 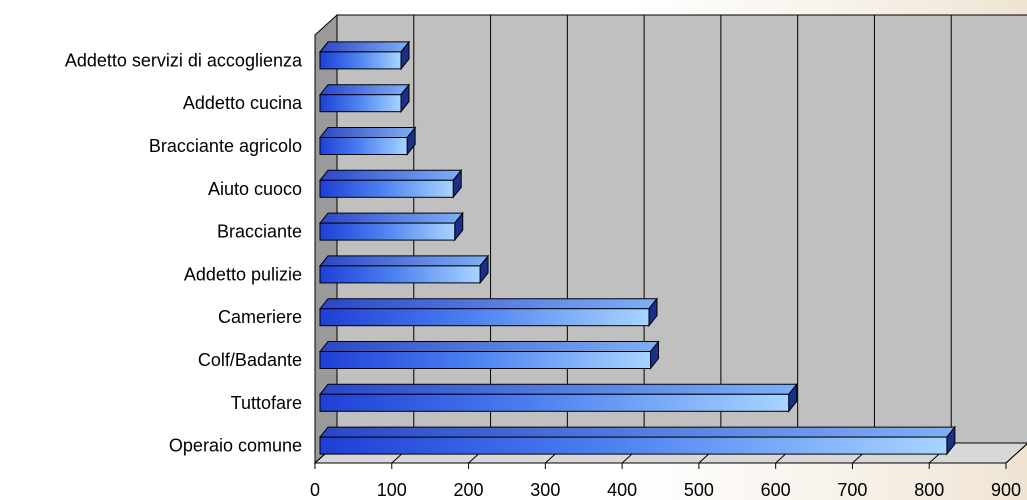 What do you see at coordinates (315, 490) in the screenshot?
I see `x-tick-label: 0` at bounding box center [315, 490].